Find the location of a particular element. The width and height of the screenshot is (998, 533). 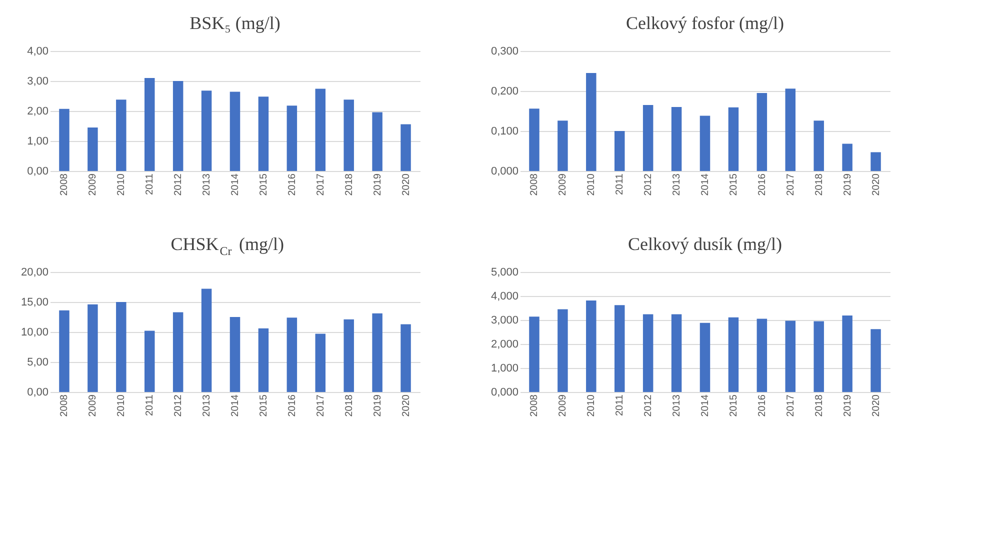

y-tick-label: 0,300 is located at coordinates (504, 52).